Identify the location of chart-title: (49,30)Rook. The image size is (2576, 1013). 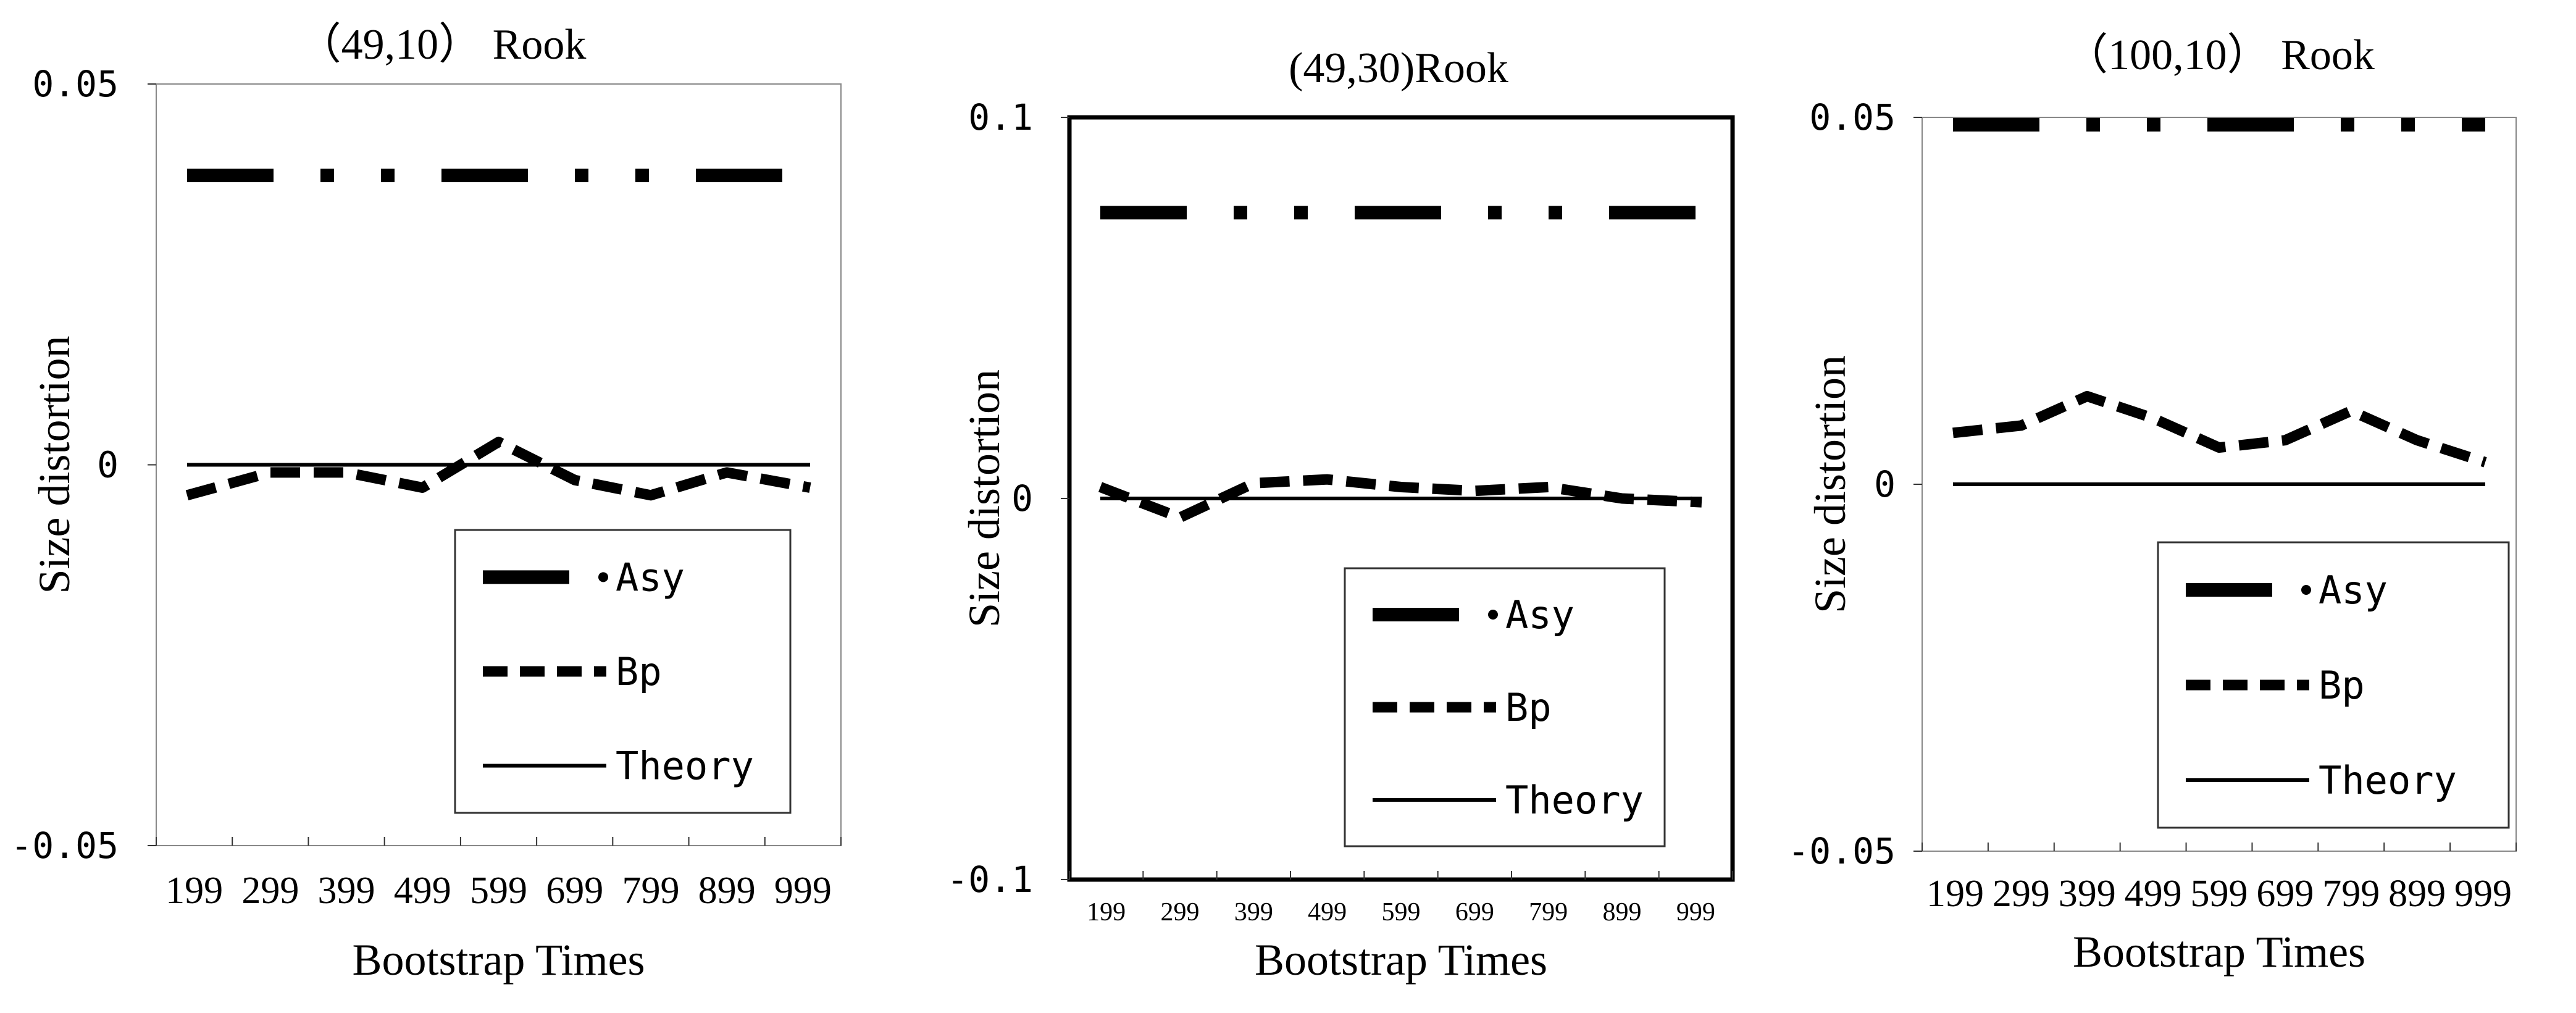
(1399, 68).